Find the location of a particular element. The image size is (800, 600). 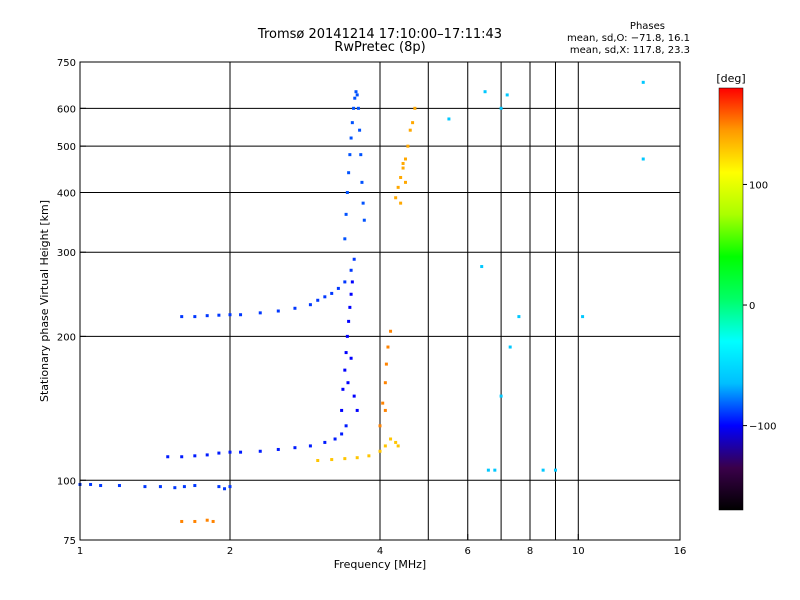

chart-title-line1: Tromsø 20141214 17:10:00–17:11:43 is located at coordinates (380, 34).